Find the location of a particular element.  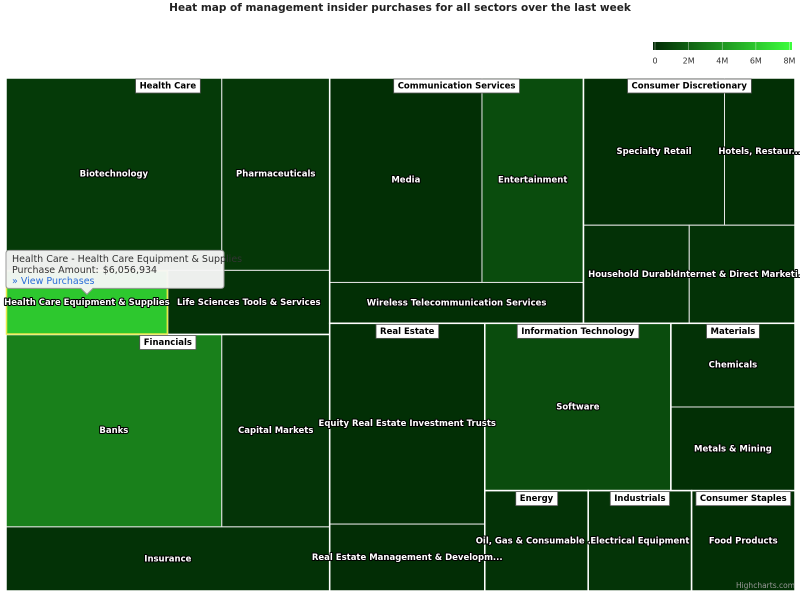

sector-label-box: Financials is located at coordinates (168, 342).